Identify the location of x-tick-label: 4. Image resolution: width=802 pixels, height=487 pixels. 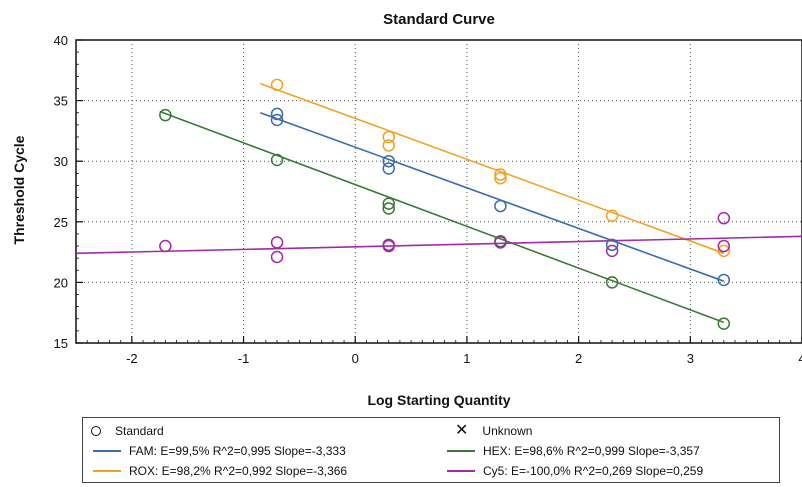
(800, 358).